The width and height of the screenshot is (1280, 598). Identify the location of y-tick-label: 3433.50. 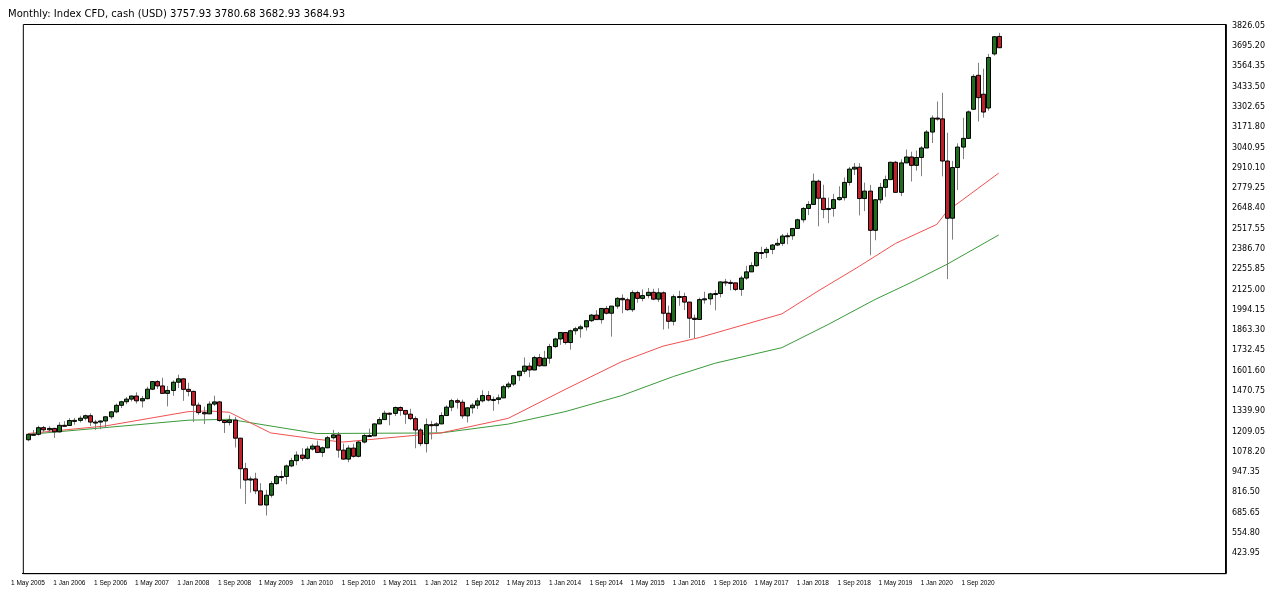
(1248, 86).